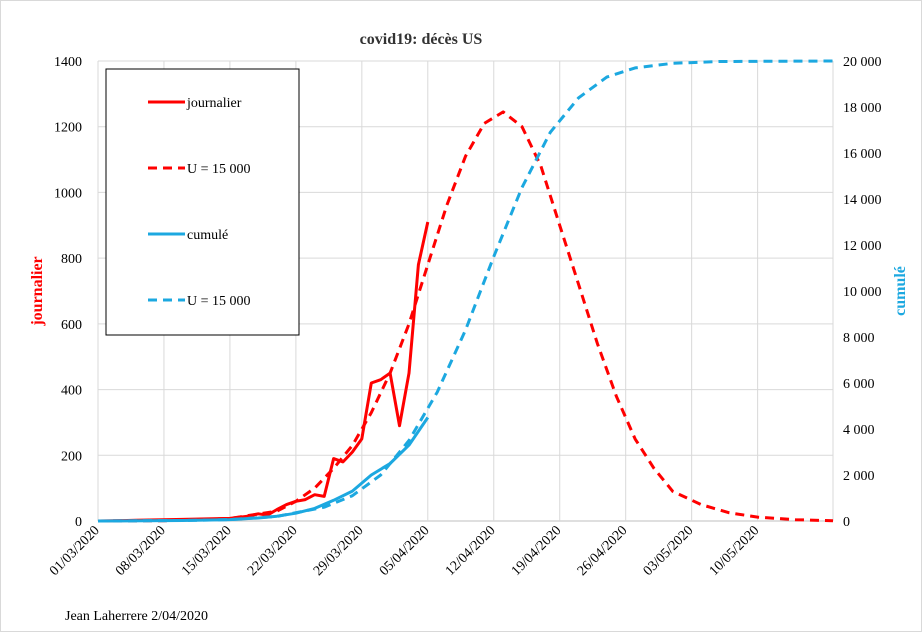  Describe the element at coordinates (219, 169) in the screenshot. I see `legend-label-1: U = 15 000` at that location.